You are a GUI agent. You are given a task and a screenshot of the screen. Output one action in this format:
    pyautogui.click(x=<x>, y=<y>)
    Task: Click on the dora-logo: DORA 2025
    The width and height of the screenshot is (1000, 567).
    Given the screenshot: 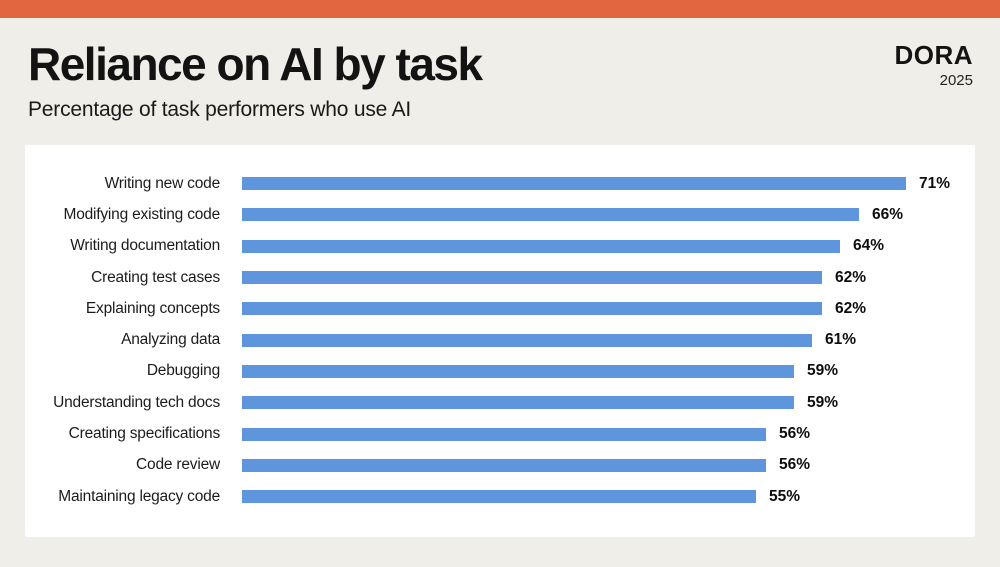 What is the action you would take?
    pyautogui.click(x=933, y=65)
    